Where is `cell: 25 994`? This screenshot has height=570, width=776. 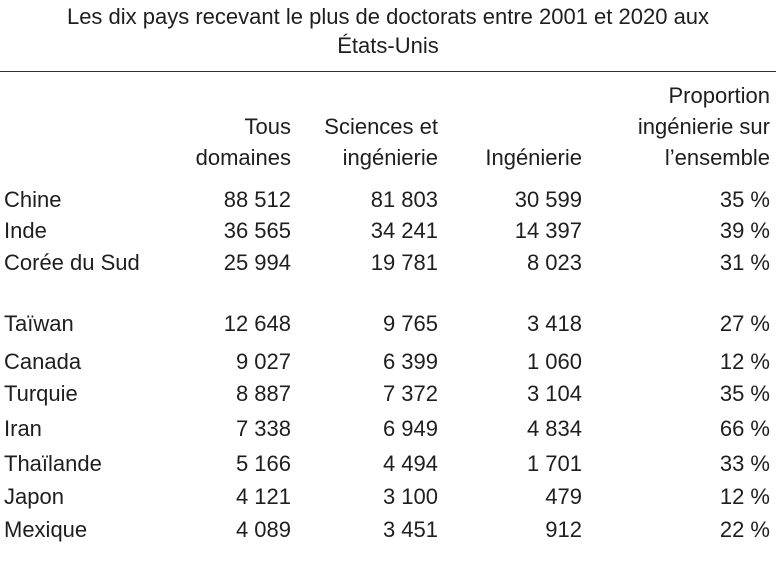
cell: 25 994 is located at coordinates (257, 262).